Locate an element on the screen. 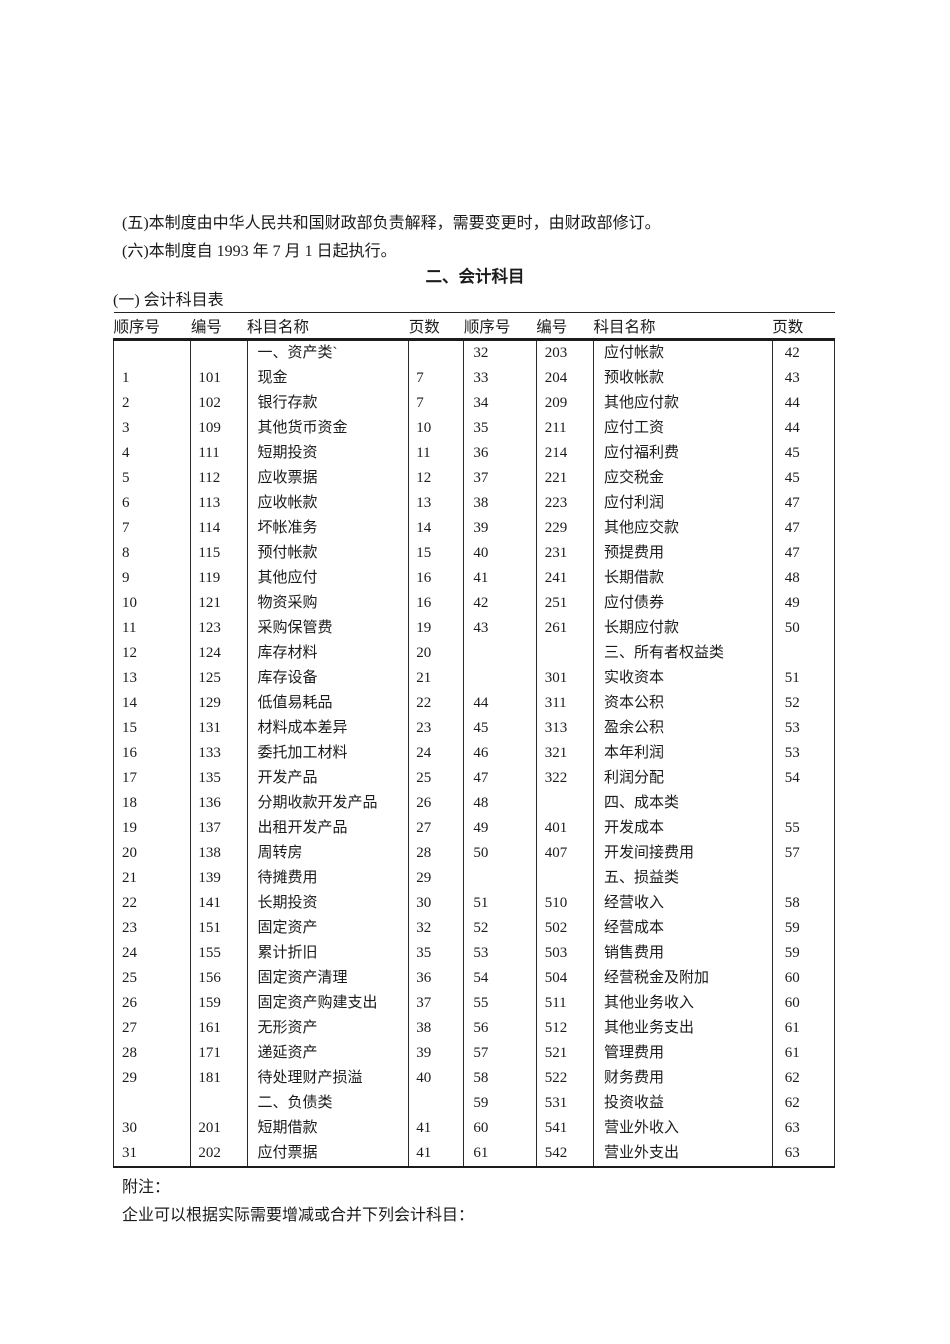 The image size is (950, 1344). page-left-cell: 11 is located at coordinates (436, 453).